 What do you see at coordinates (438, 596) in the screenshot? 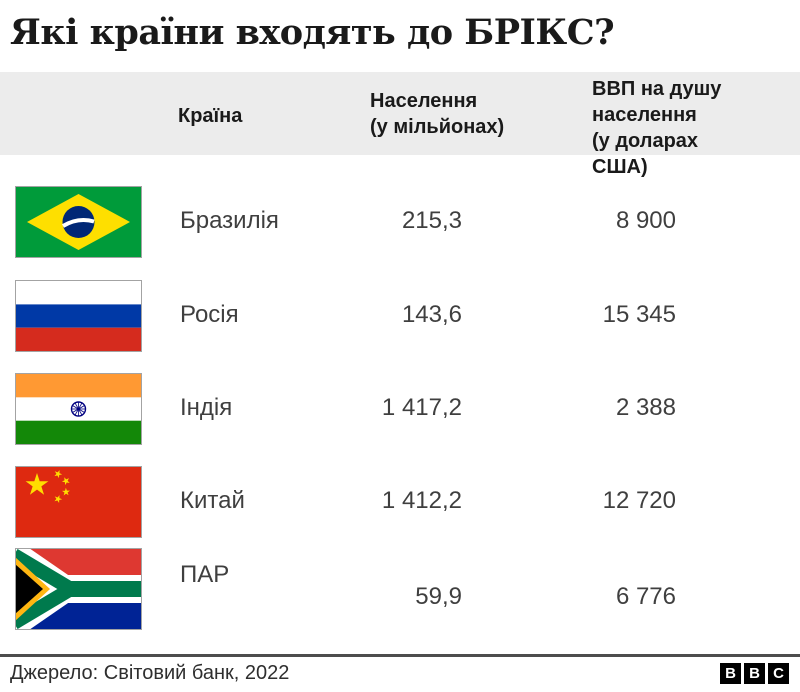
I see `population-value: 59,9` at bounding box center [438, 596].